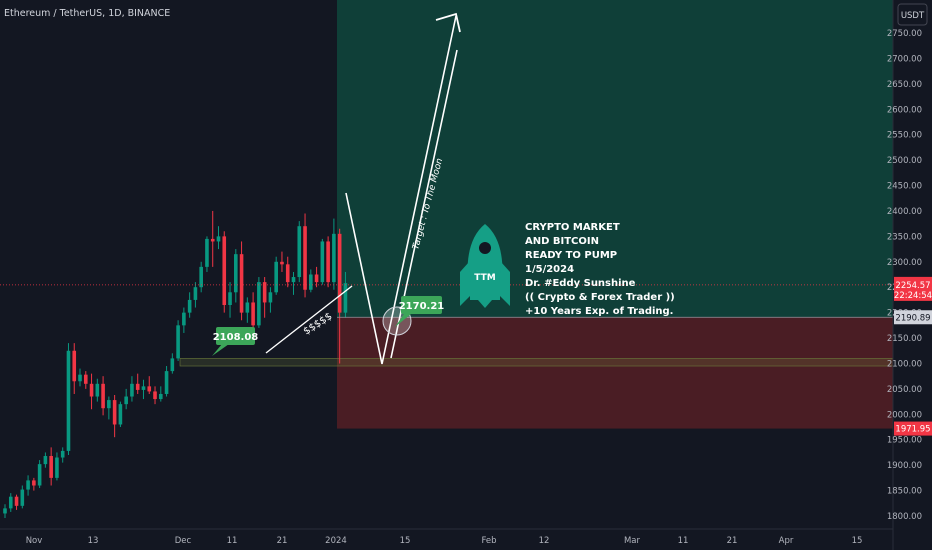 The width and height of the screenshot is (932, 550). Describe the element at coordinates (904, 187) in the screenshot. I see `price-tick-label: 2450.00` at that location.